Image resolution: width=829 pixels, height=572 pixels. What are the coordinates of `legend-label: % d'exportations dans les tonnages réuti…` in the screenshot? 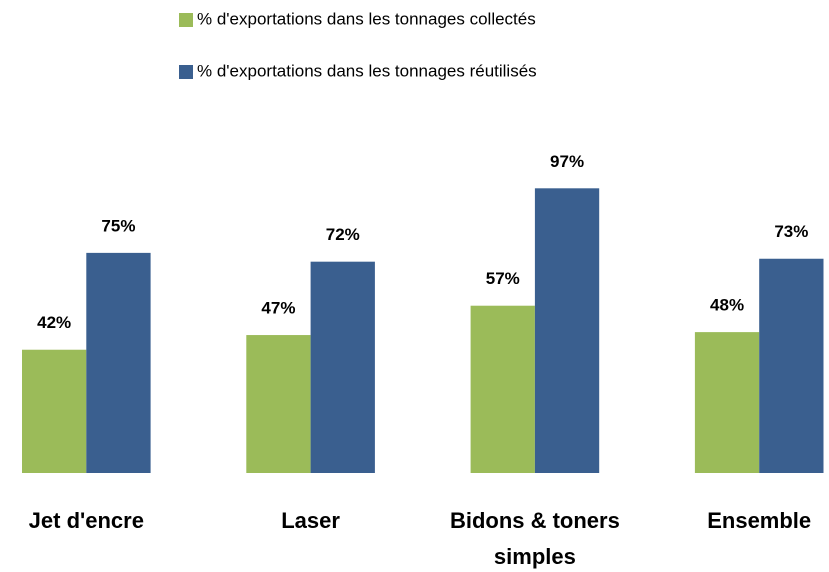 It's located at (367, 70).